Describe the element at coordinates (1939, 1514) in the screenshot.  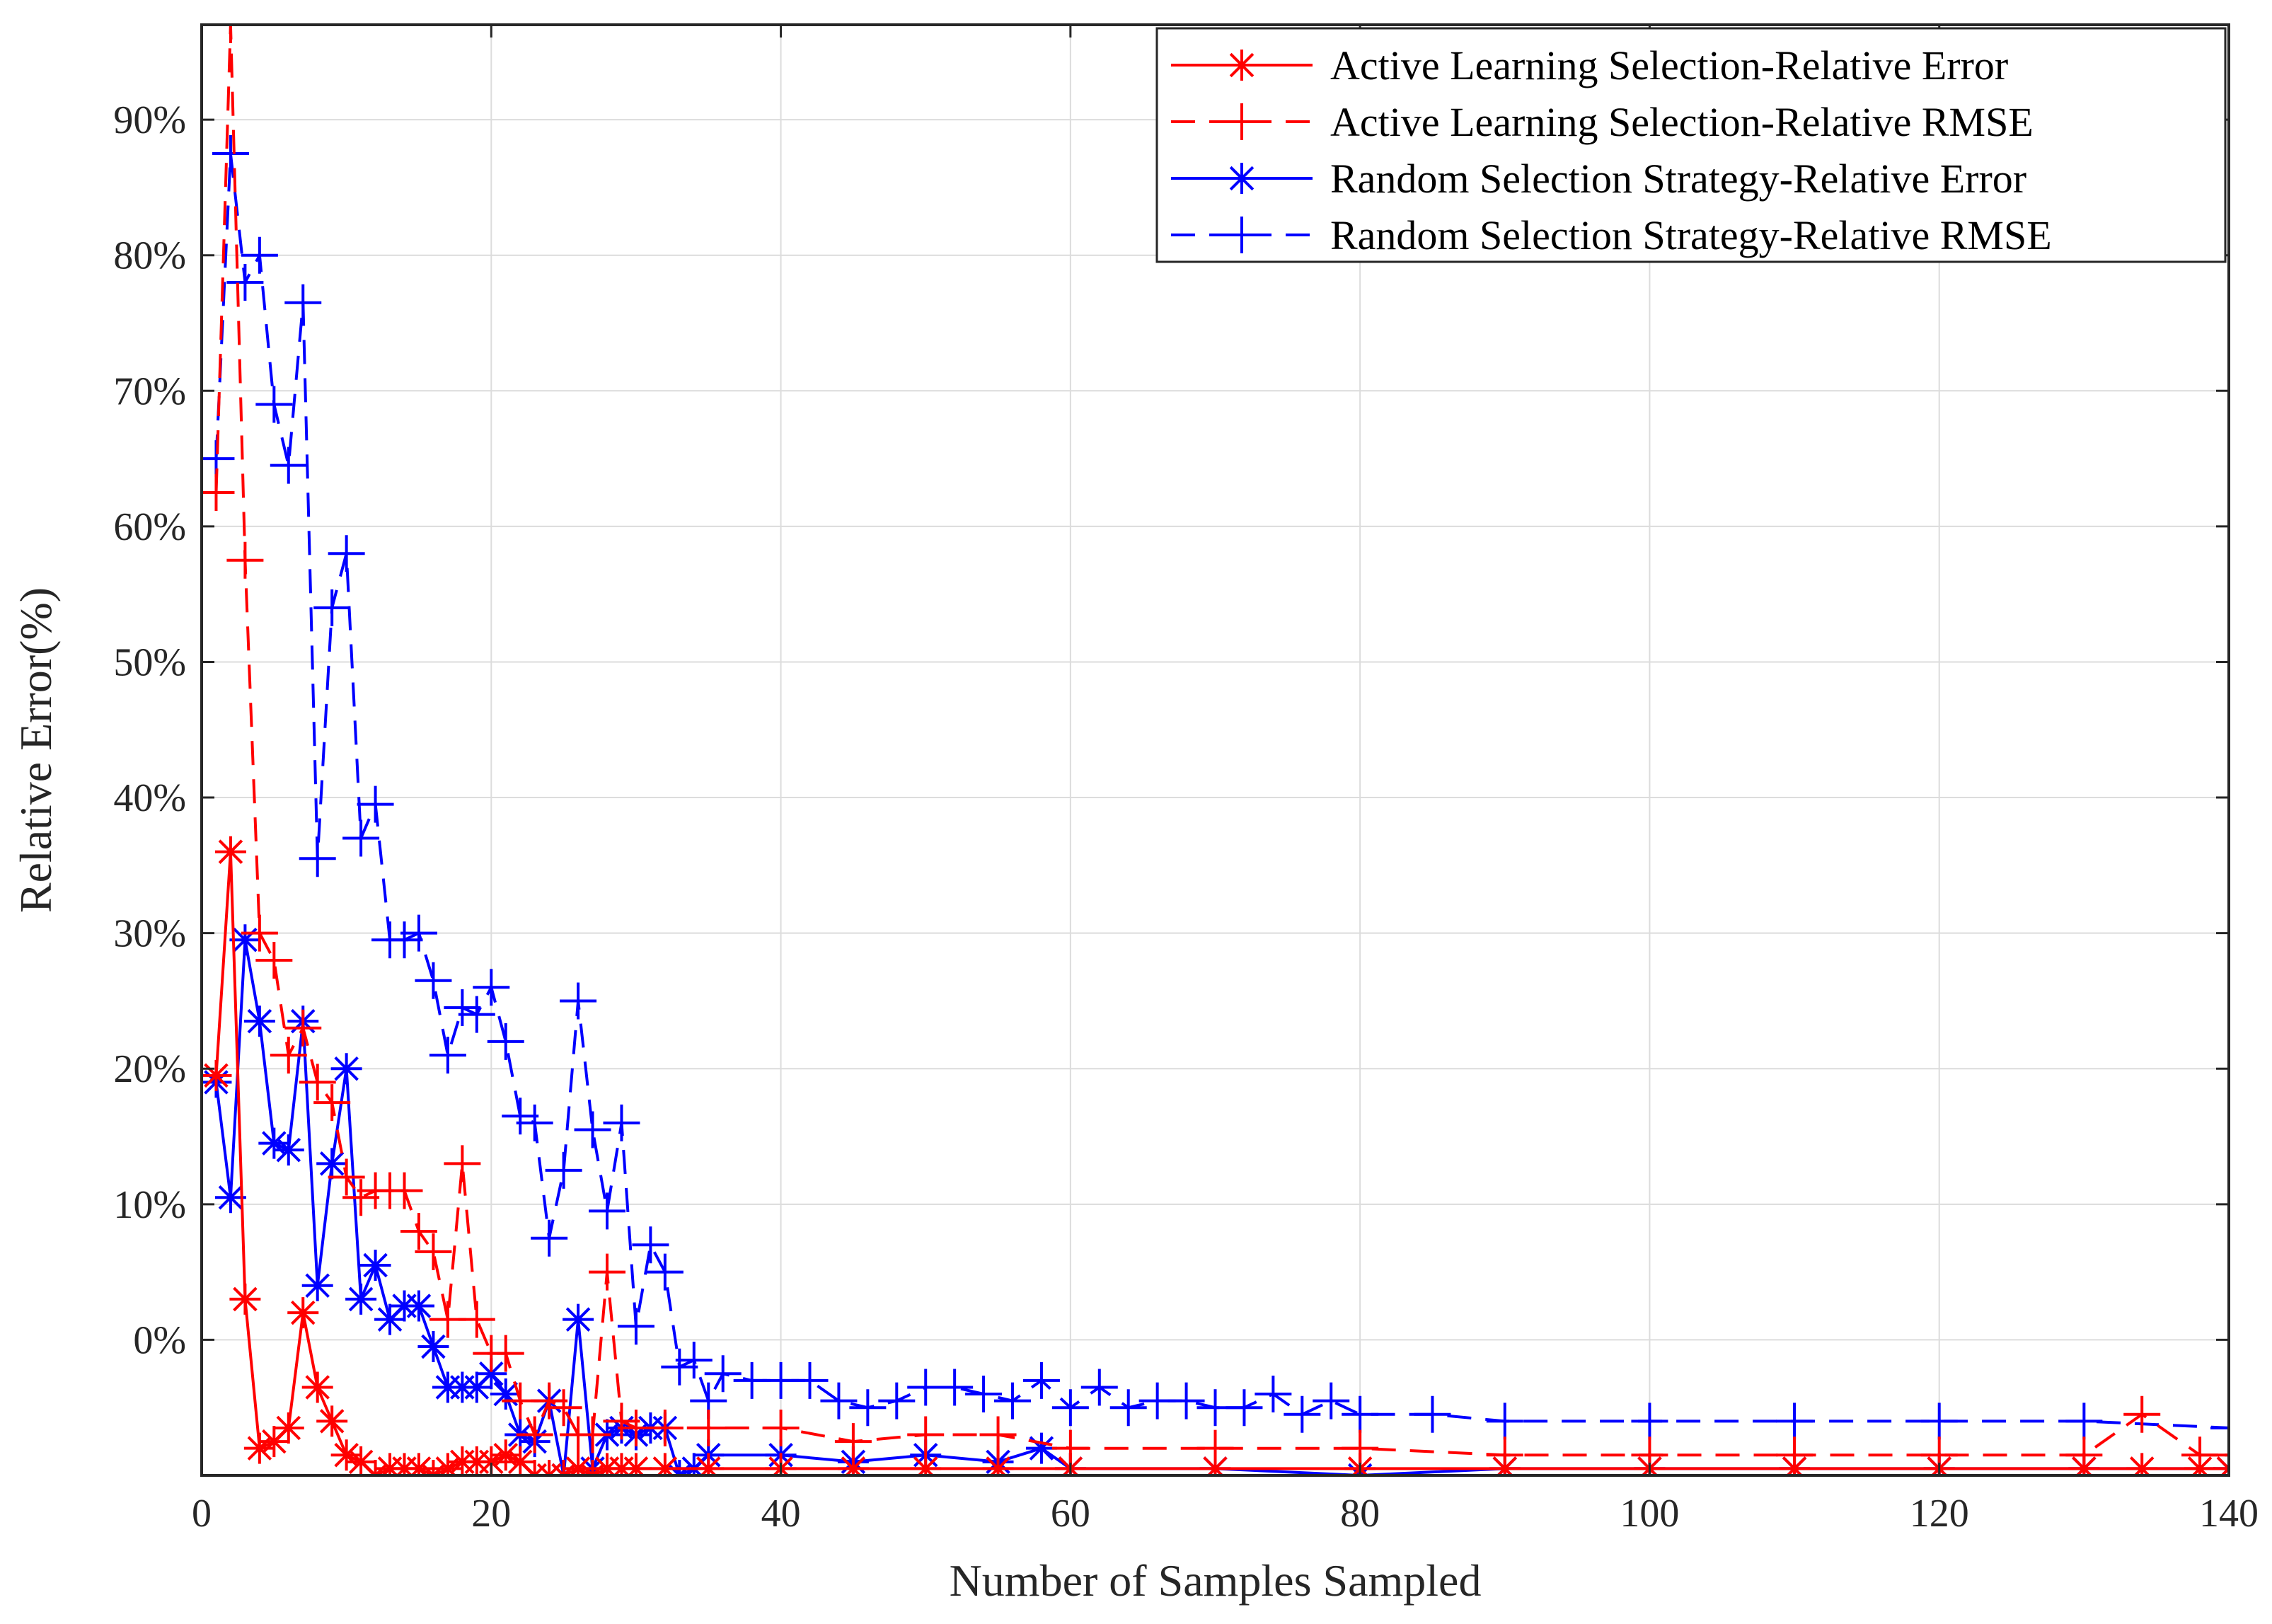
I see `x-tick-label: 120` at that location.